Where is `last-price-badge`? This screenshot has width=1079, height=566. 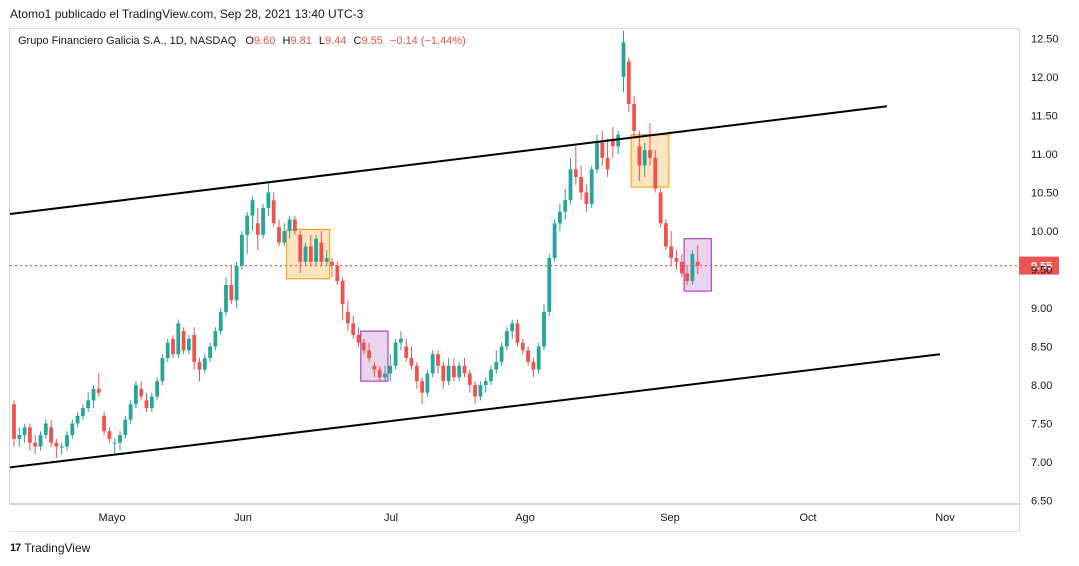 last-price-badge is located at coordinates (1039, 265).